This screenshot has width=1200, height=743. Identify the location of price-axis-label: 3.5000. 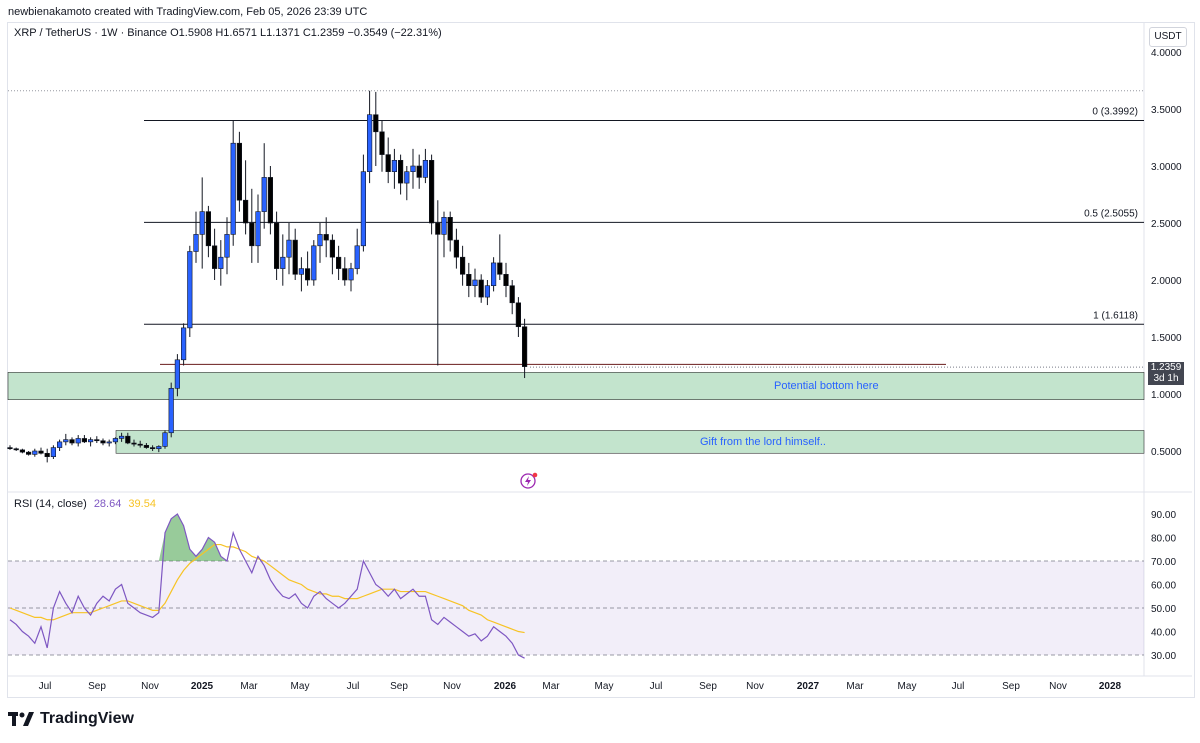
(1166, 110).